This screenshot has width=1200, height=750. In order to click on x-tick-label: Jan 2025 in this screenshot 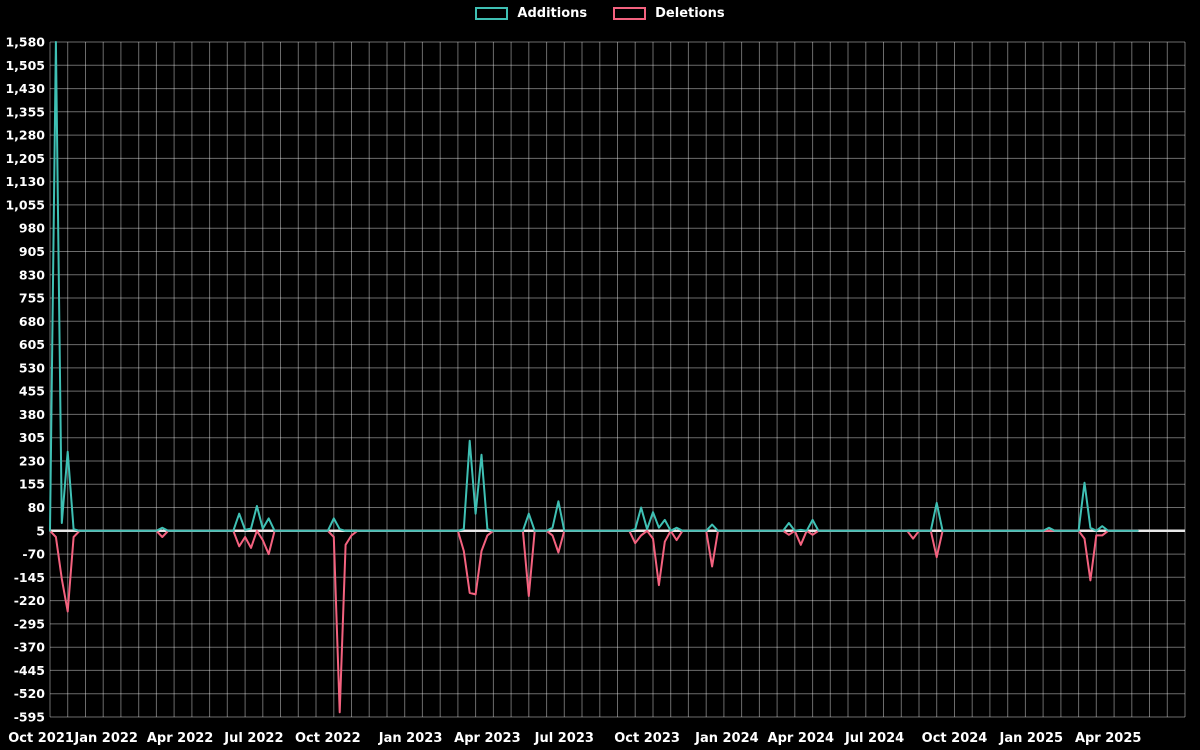, I will do `click(1031, 738)`.